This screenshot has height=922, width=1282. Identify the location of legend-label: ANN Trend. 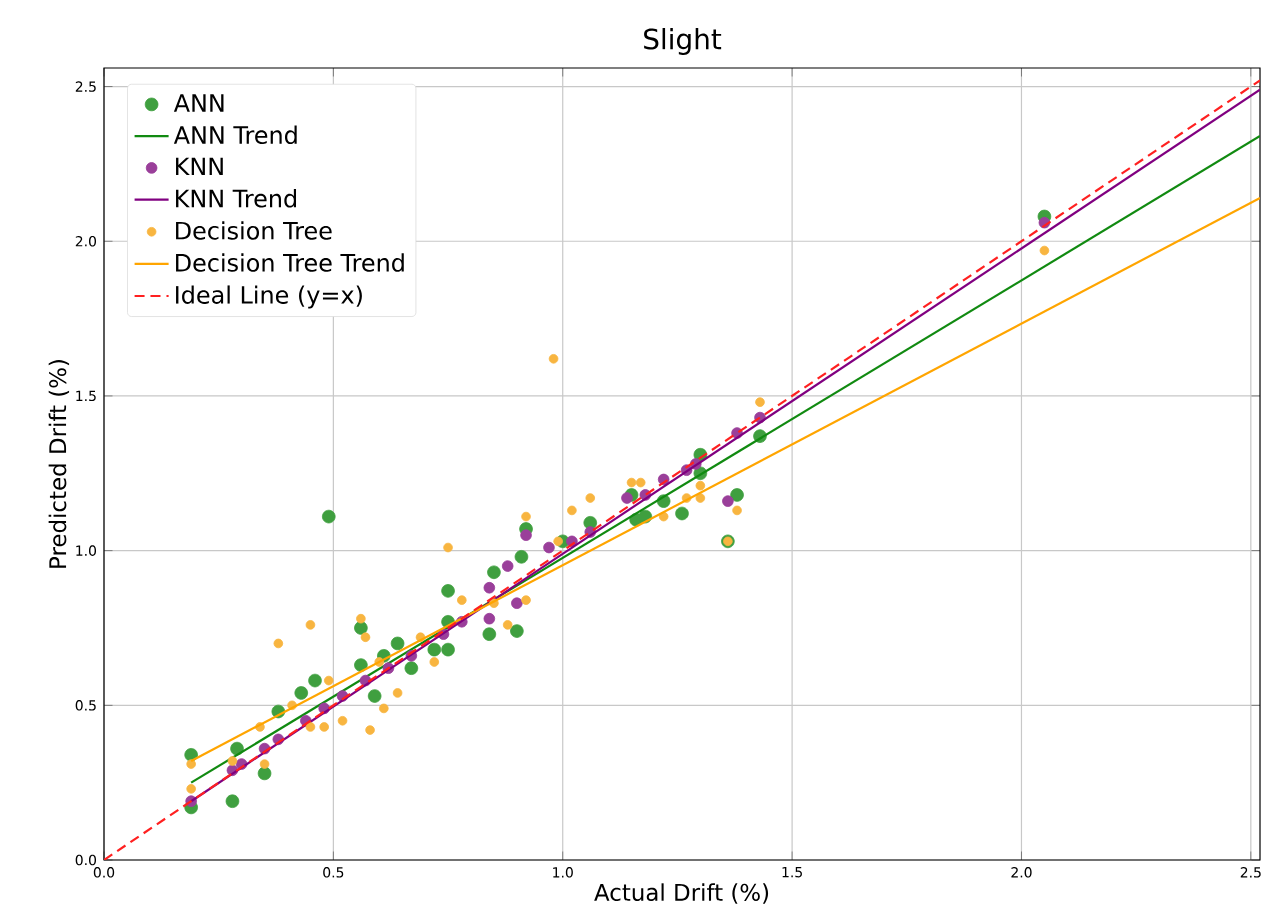
(235, 135).